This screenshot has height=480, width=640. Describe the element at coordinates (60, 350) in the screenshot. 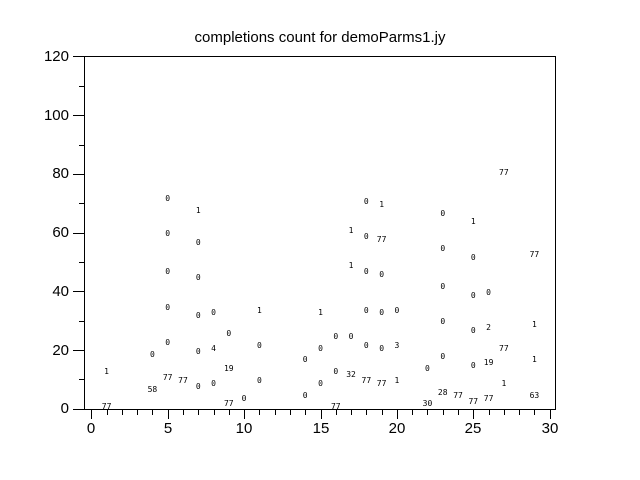

I see `y-tick-label: 20` at that location.